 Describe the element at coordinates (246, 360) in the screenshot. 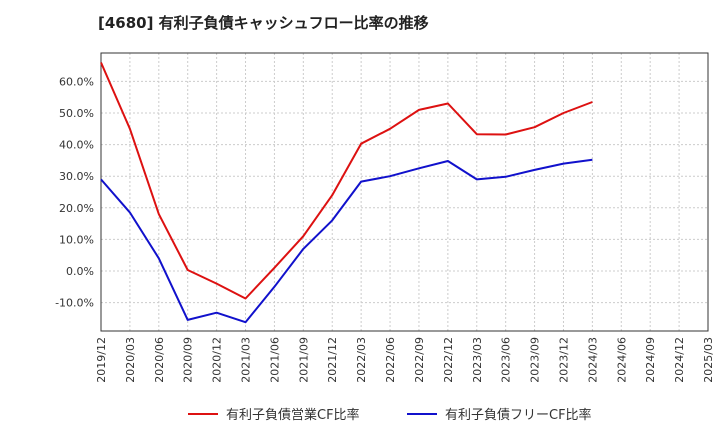

I see `x-tick-label: 2021/03` at that location.